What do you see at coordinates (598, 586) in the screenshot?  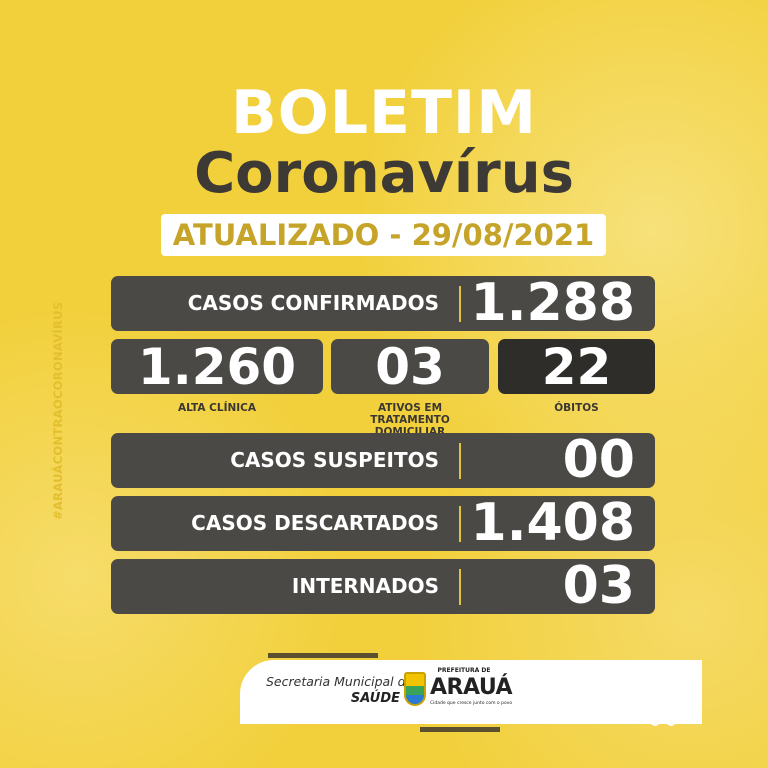 I see `hospitalized-value: 03` at bounding box center [598, 586].